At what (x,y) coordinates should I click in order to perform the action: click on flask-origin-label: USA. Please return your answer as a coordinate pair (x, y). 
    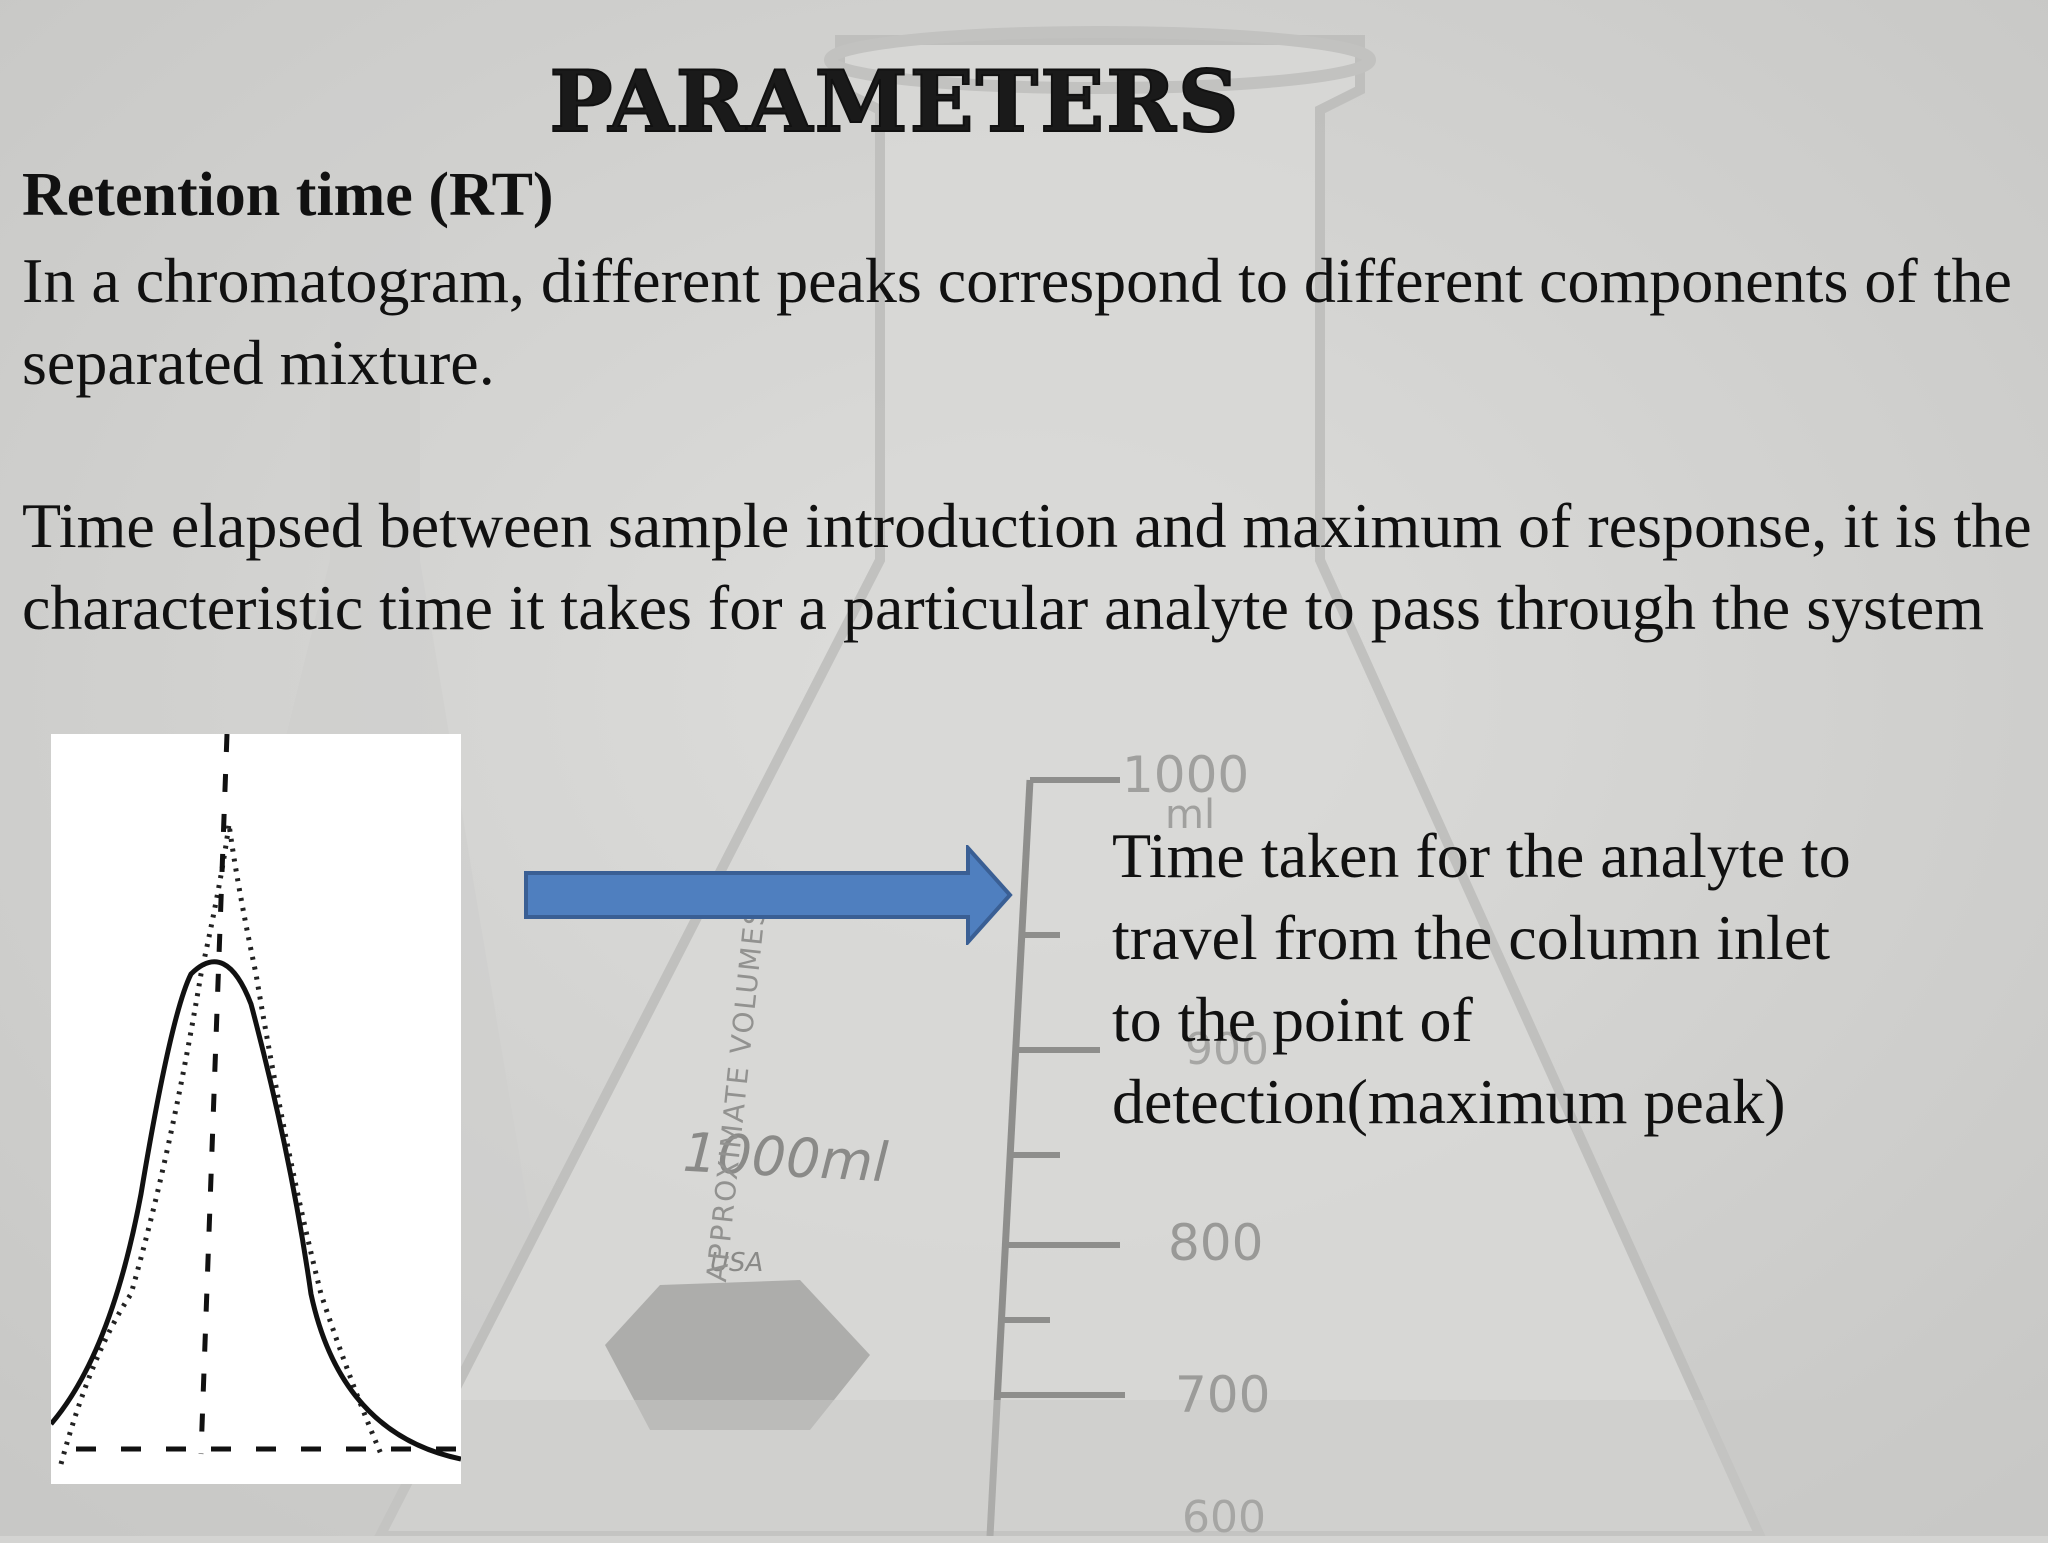
    Looking at the image, I should click on (737, 1263).